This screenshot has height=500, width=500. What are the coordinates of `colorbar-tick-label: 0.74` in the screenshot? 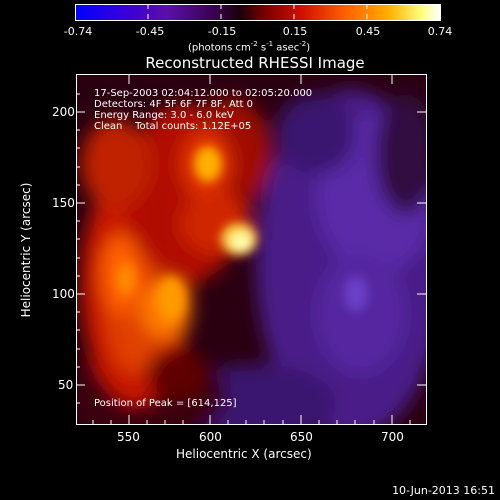 It's located at (440, 31).